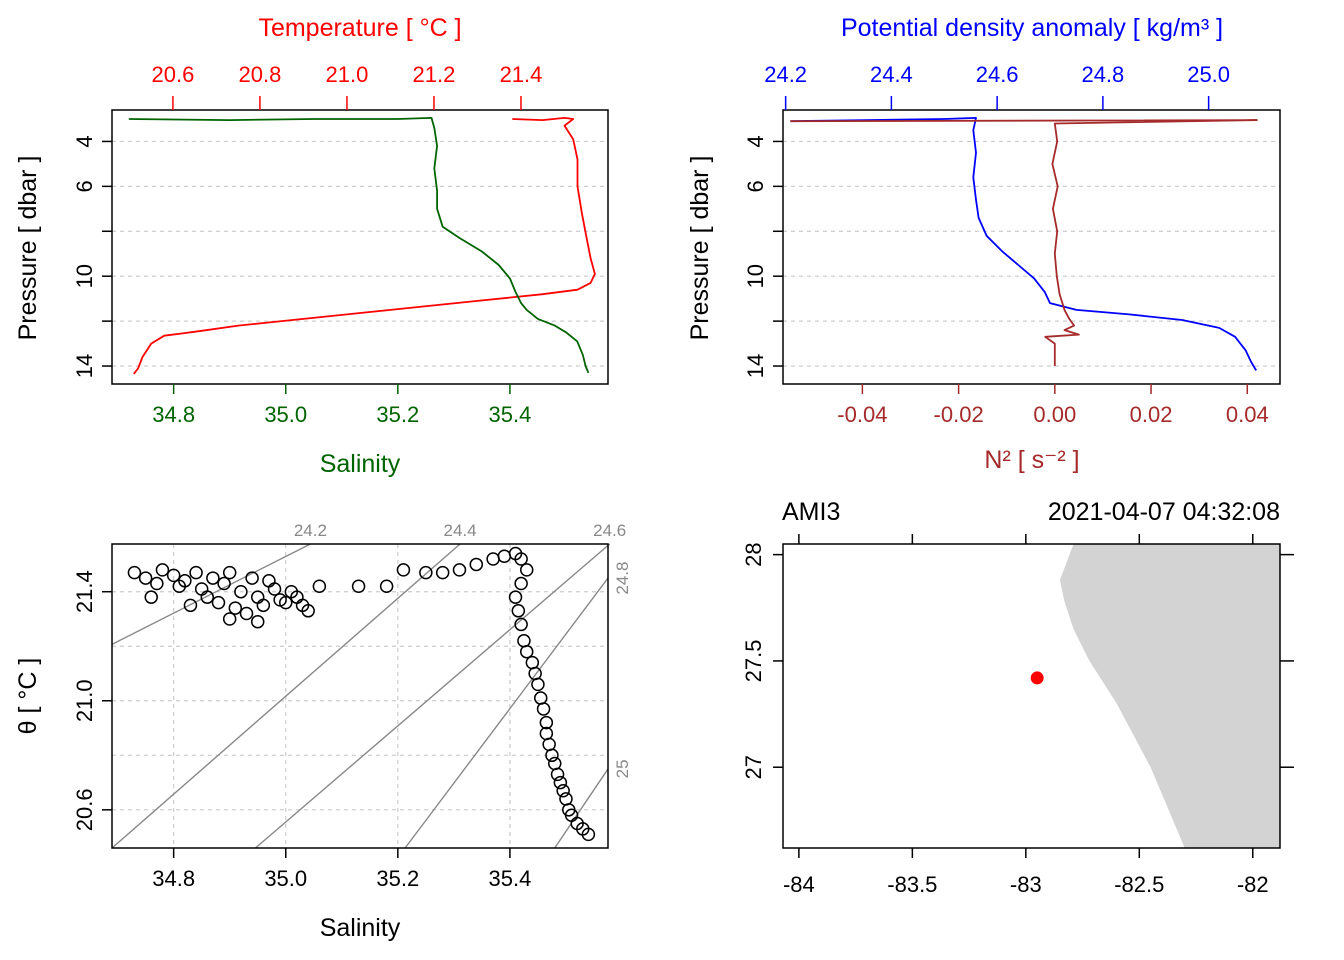 The width and height of the screenshot is (1344, 960). I want to click on temperature-axis-tick-label: 21.4, so click(521, 74).